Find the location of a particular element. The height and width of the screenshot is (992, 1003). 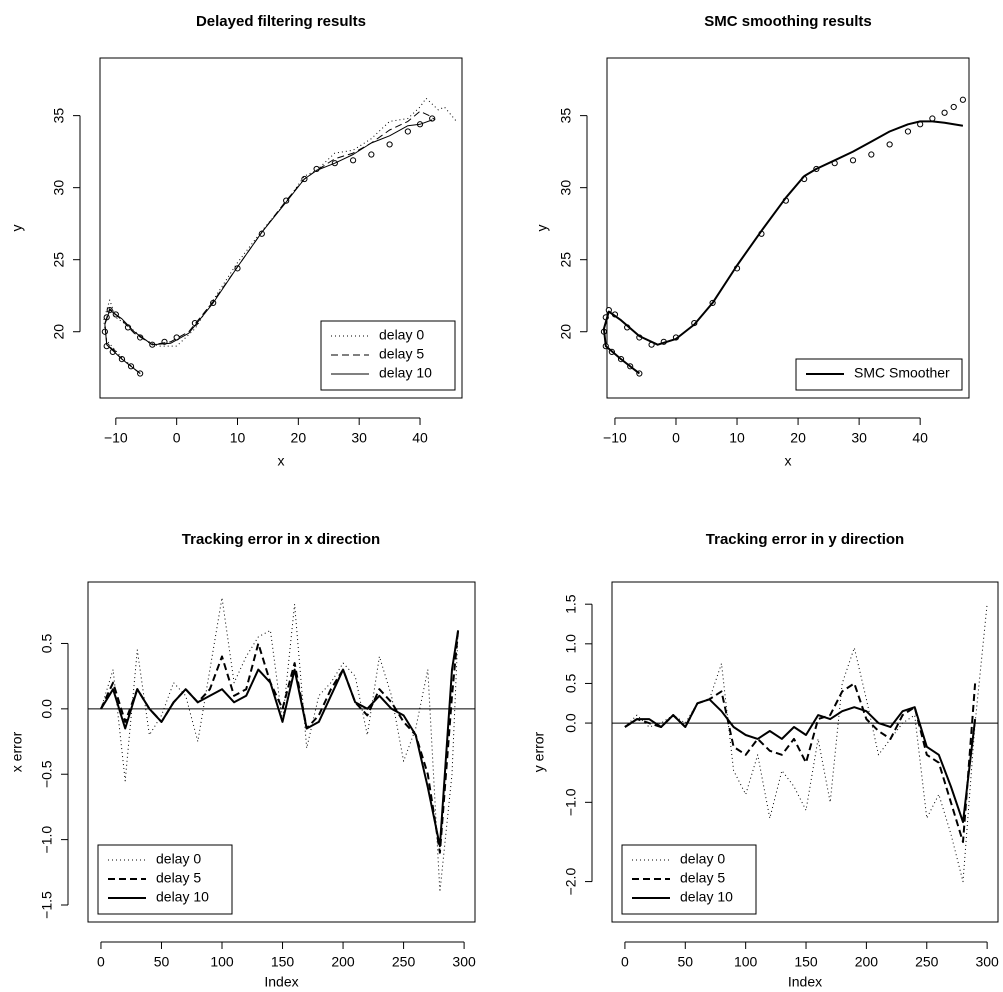

y-tick-label: −2.0 is located at coordinates (571, 882).